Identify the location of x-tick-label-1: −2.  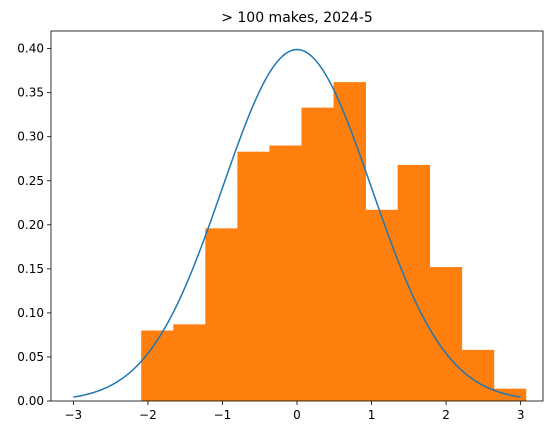
(148, 415).